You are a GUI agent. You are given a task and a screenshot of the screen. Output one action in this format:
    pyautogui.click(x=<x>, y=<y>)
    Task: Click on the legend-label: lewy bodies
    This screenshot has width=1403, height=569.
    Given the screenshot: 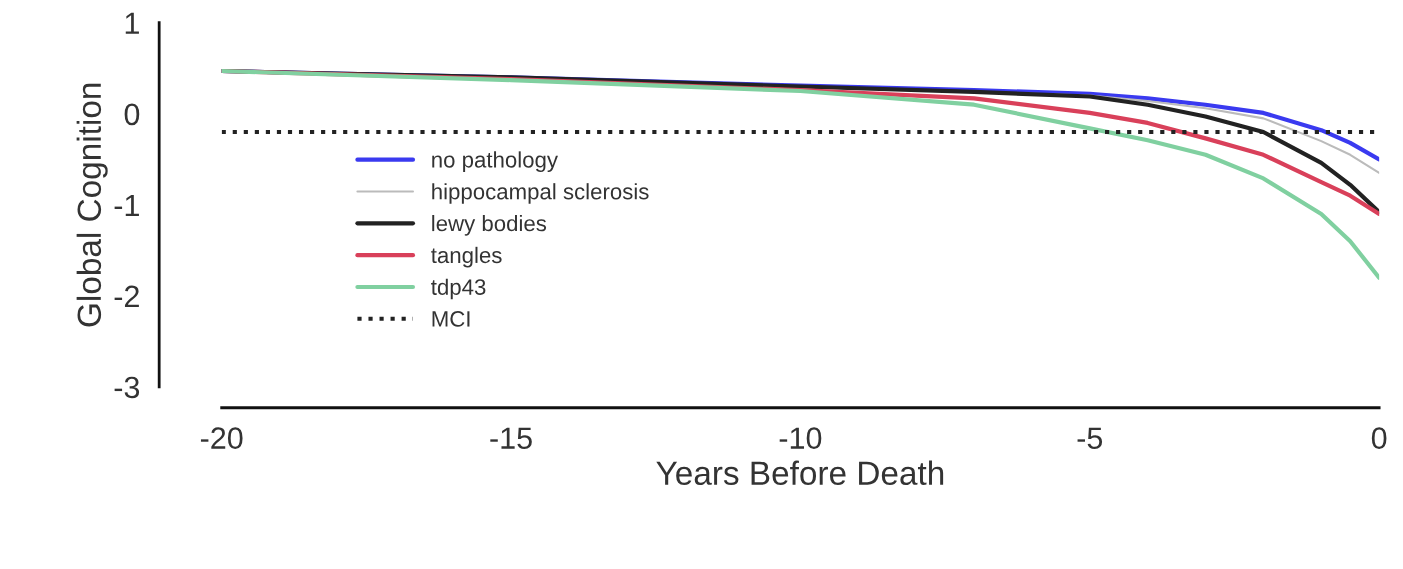 What is the action you would take?
    pyautogui.click(x=489, y=225)
    